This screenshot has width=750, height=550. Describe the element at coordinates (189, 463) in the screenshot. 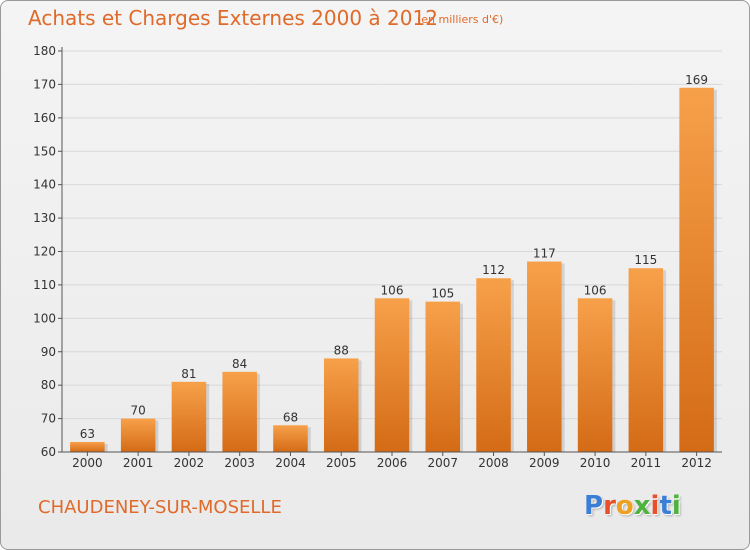

I see `x-tick-label: 2002` at that location.